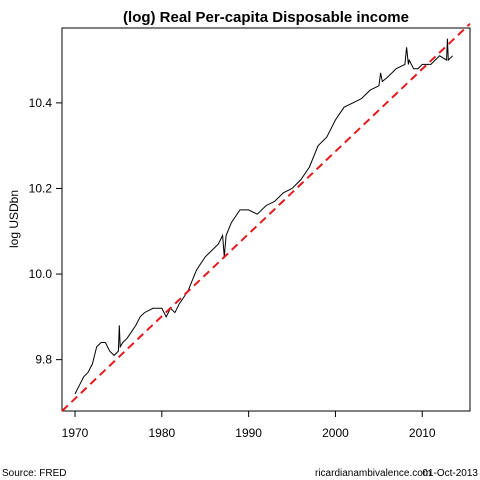 The image size is (480, 480). Describe the element at coordinates (450, 473) in the screenshot. I see `footer-date: 01-Oct-2013` at that location.